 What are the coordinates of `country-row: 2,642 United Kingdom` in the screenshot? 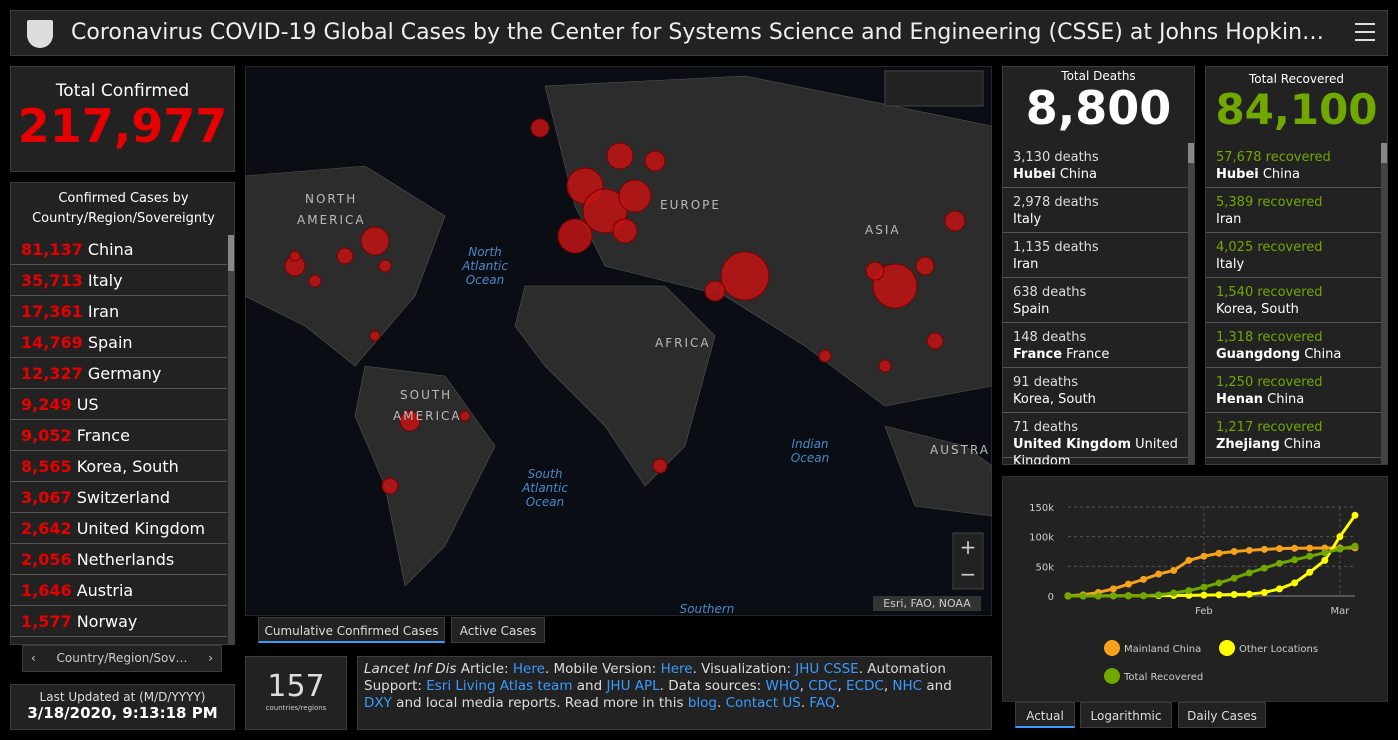 It's located at (119, 529).